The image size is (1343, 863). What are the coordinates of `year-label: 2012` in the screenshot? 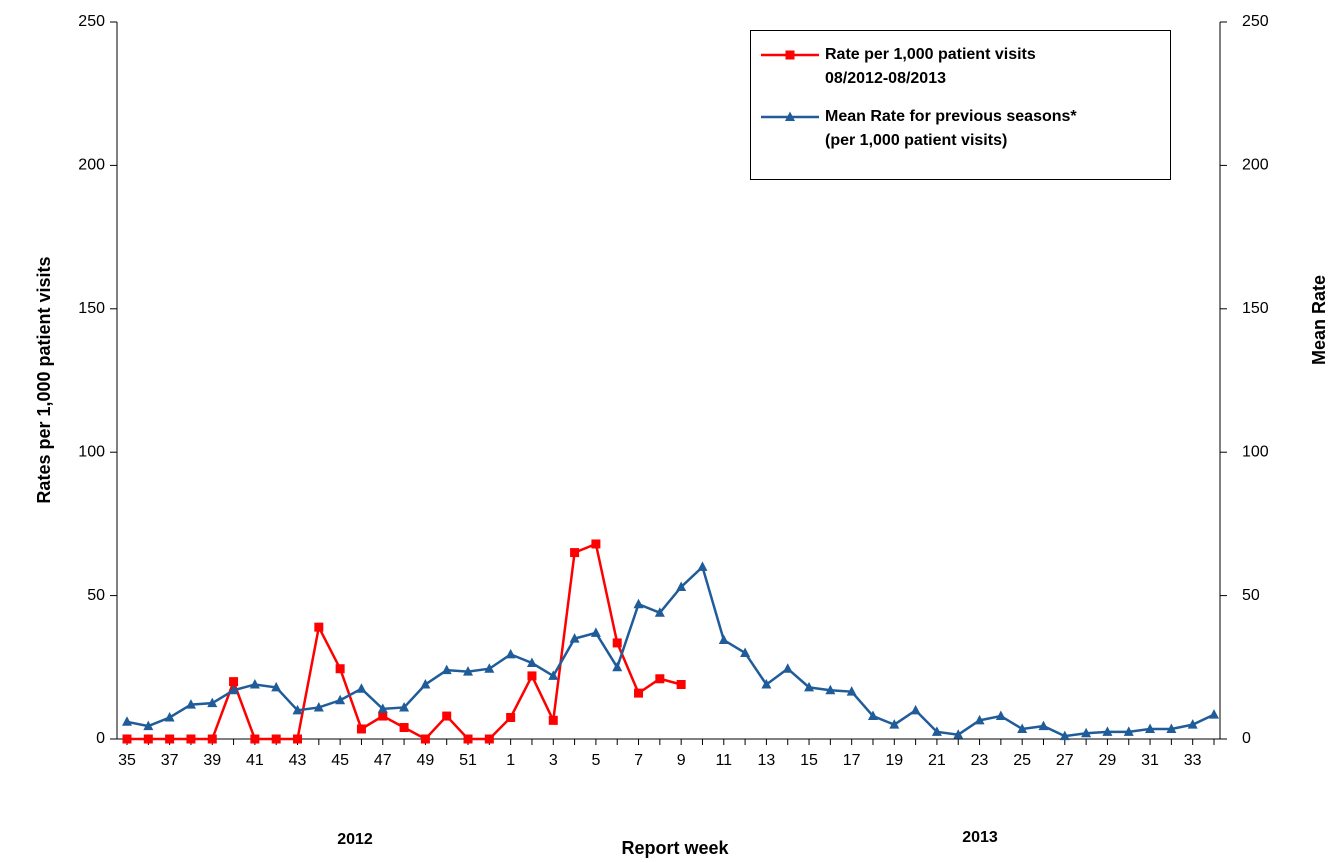 It's located at (355, 839).